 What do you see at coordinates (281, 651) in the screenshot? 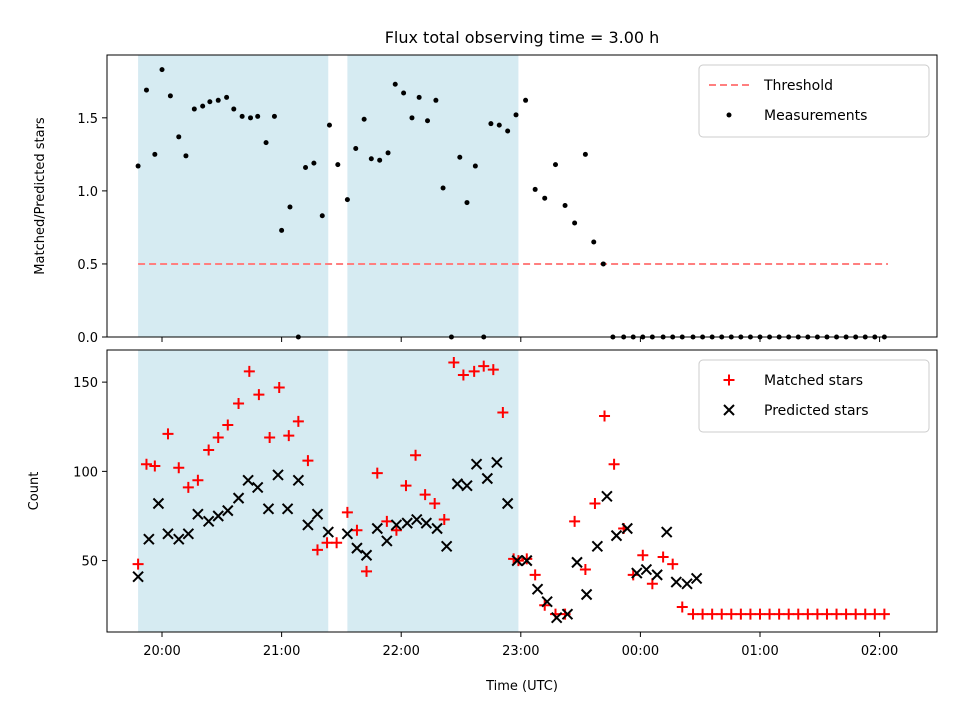
I see `x-tick-label: 21:00` at bounding box center [281, 651].